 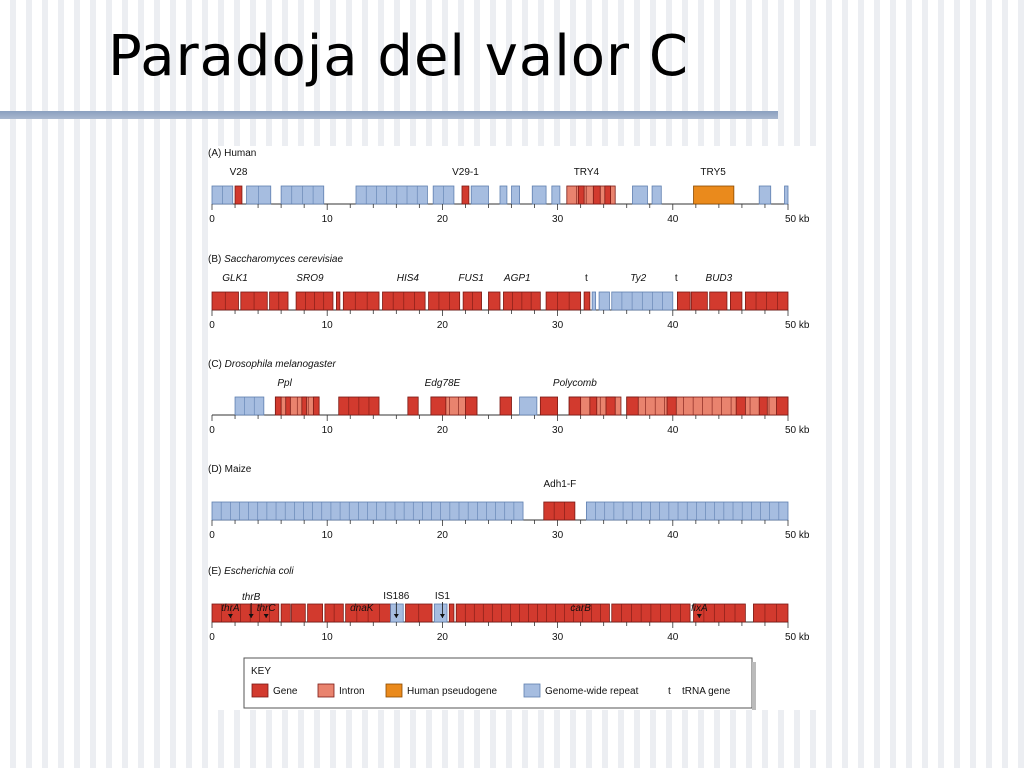 I want to click on gene-label: Ppl, so click(x=284, y=383).